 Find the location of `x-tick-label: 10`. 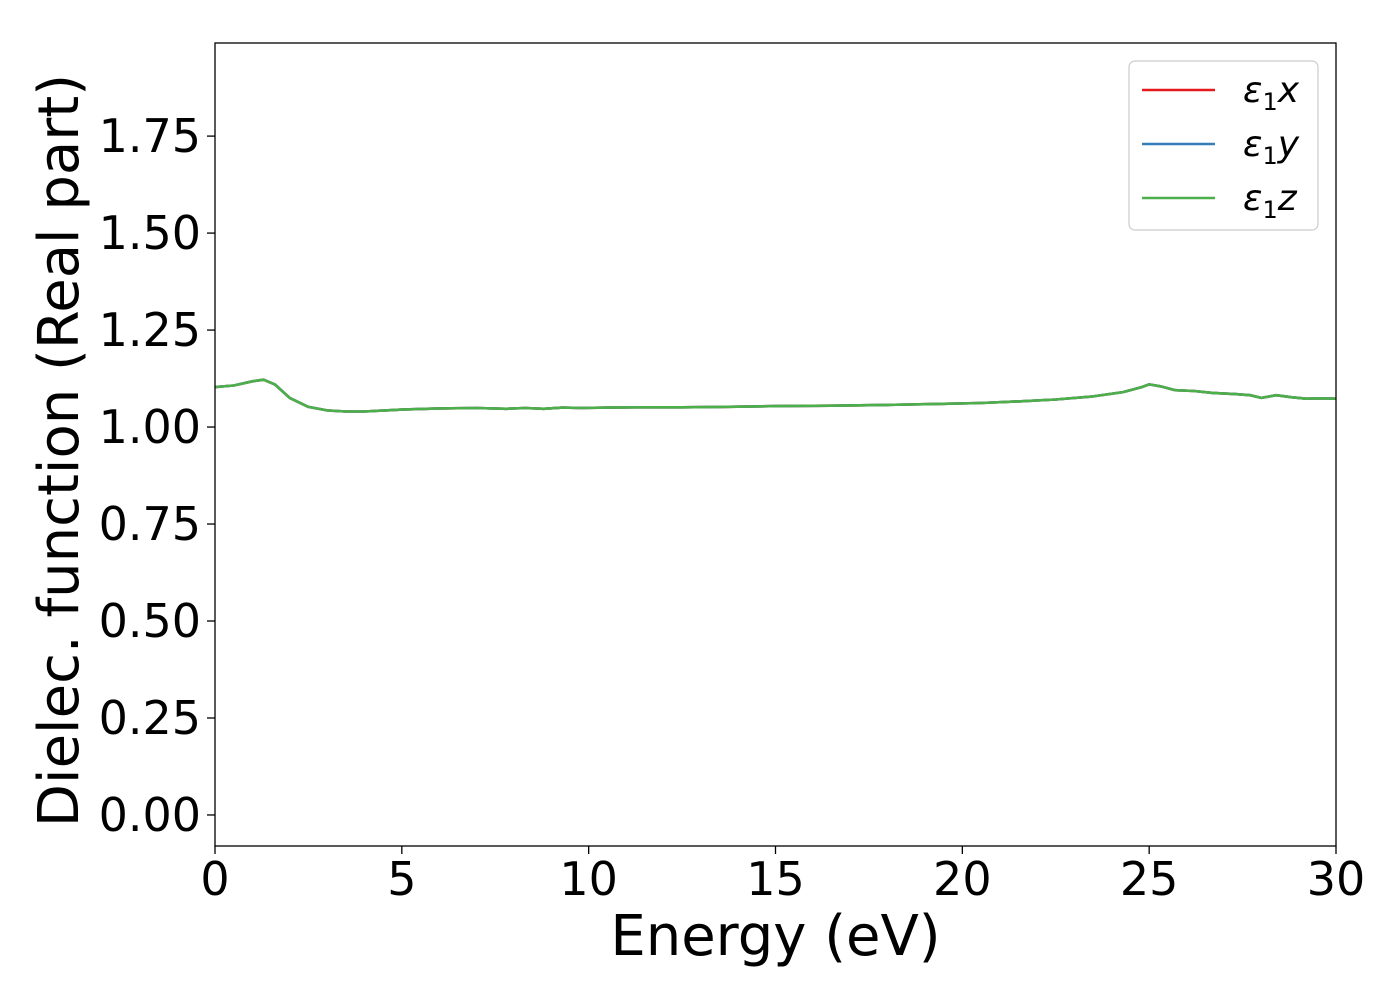

x-tick-label: 10 is located at coordinates (588, 879).